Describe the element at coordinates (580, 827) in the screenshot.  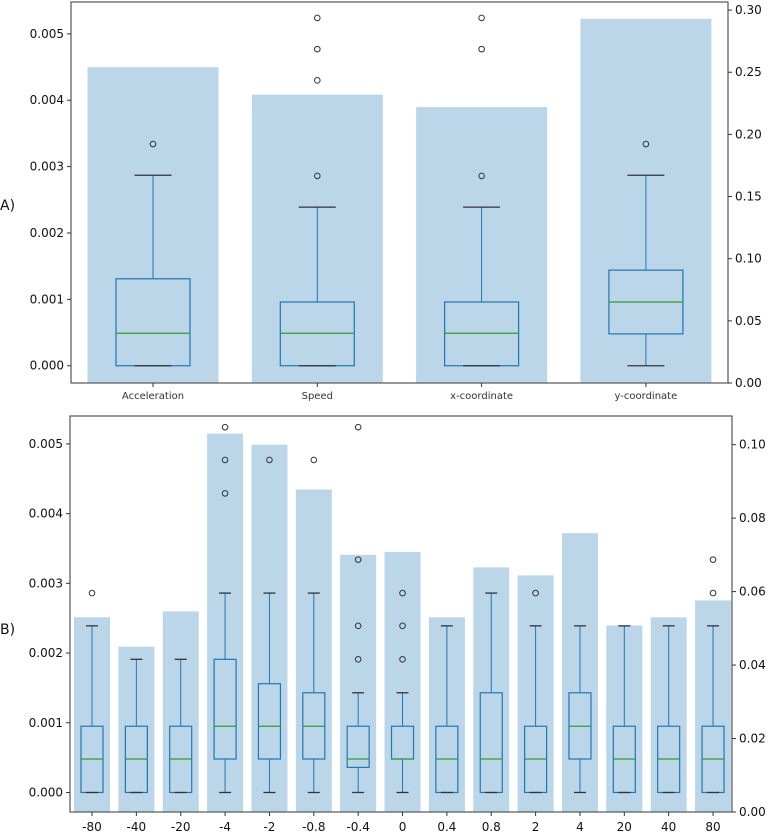
I see `x-tick-label: 4` at that location.